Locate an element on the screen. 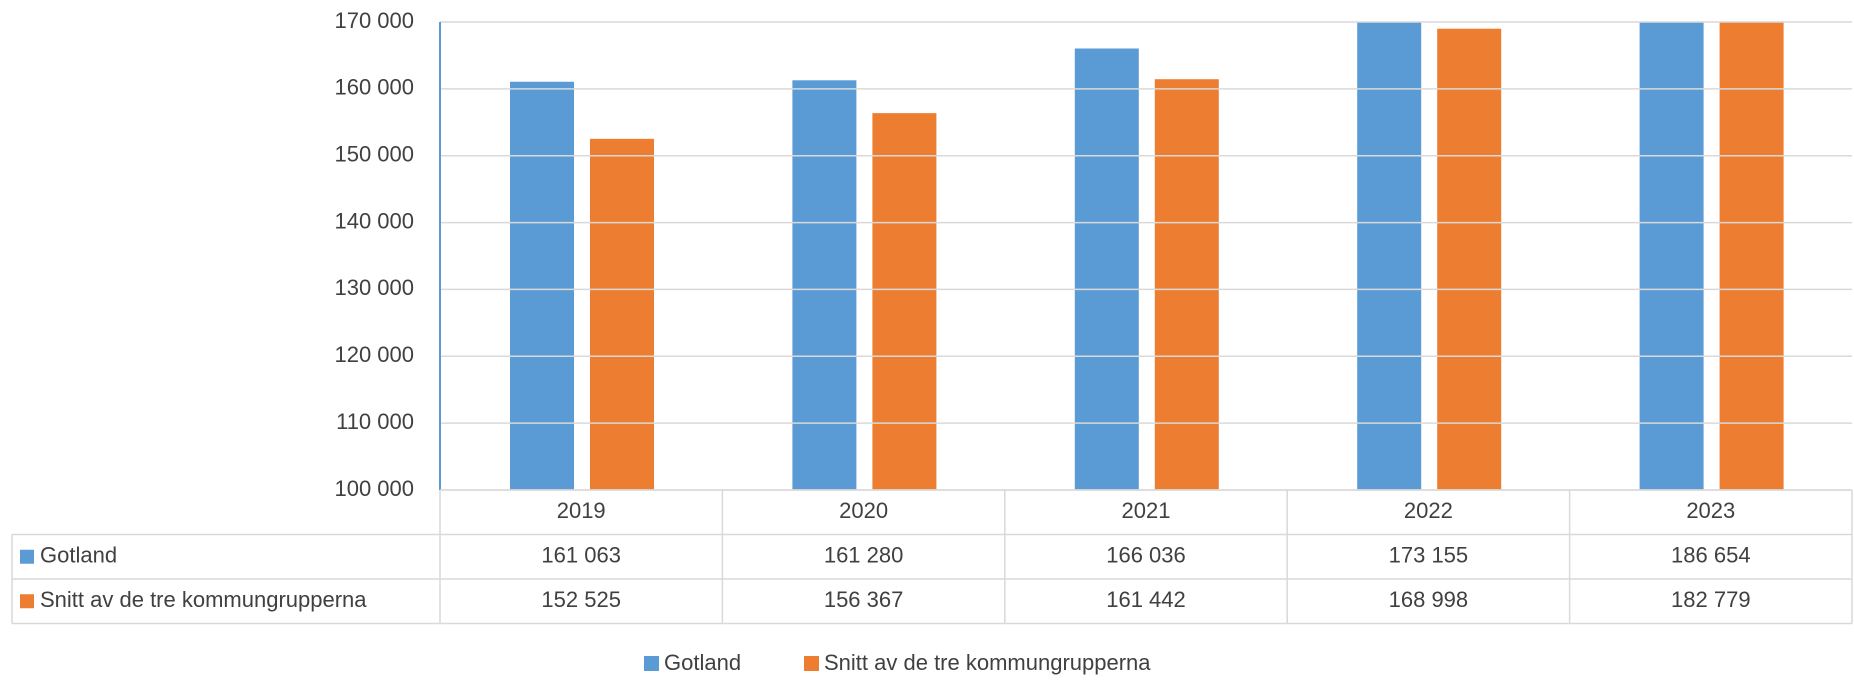 Image resolution: width=1854 pixels, height=680 pixels. y-tick-label: 120 000 is located at coordinates (374, 354).